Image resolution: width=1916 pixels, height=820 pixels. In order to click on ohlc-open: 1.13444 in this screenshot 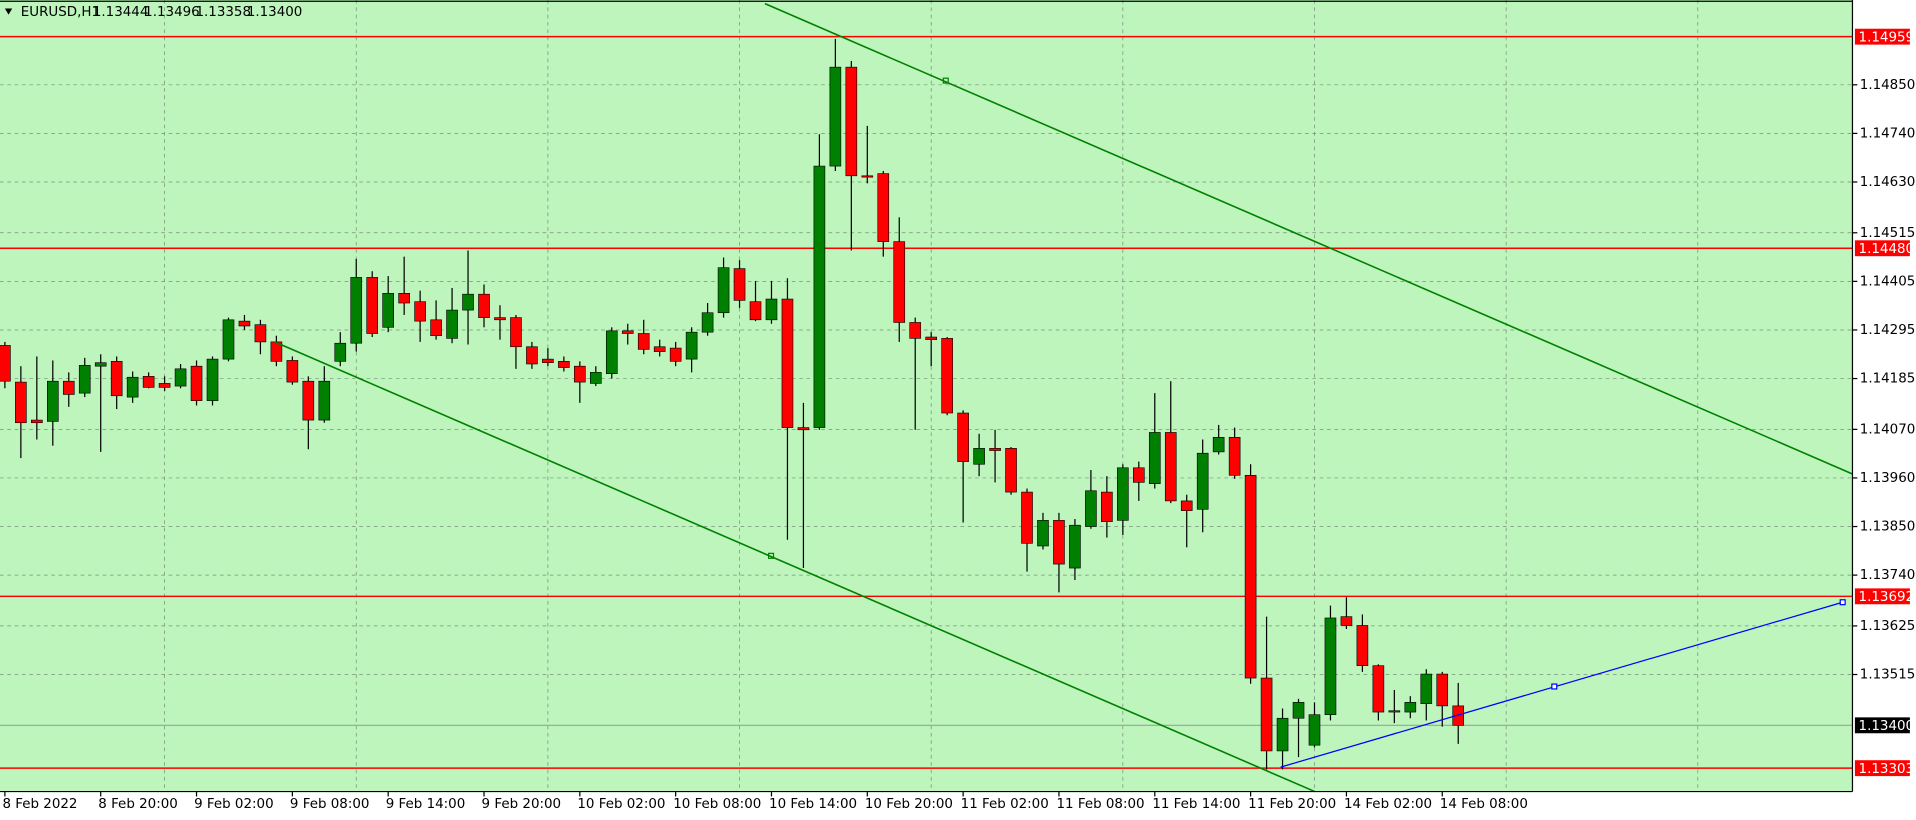, I will do `click(121, 12)`.